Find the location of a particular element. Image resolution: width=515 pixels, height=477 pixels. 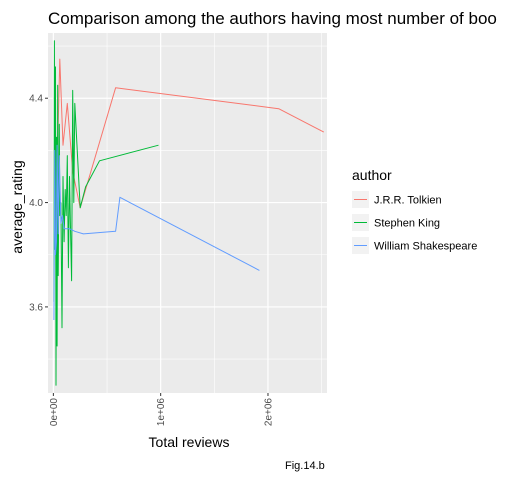

y-tick-label: 3.6 is located at coordinates (36, 307).